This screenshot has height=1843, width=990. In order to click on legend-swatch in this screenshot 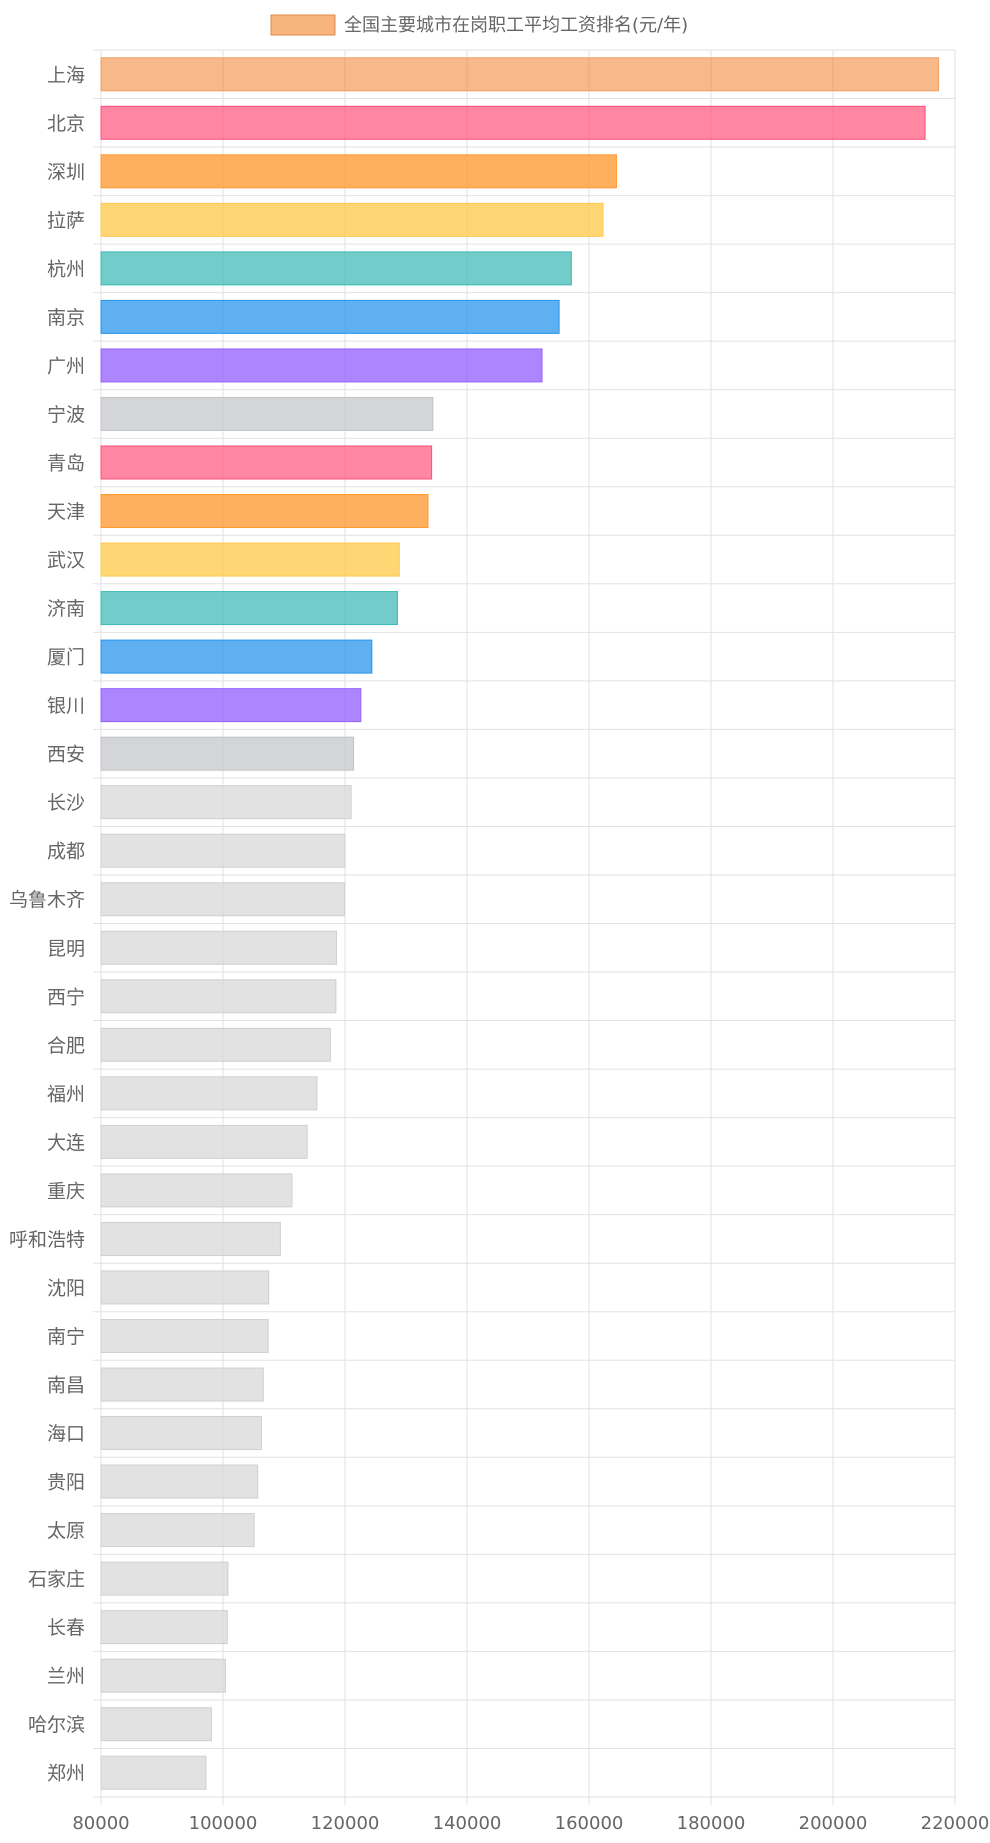, I will do `click(303, 25)`.